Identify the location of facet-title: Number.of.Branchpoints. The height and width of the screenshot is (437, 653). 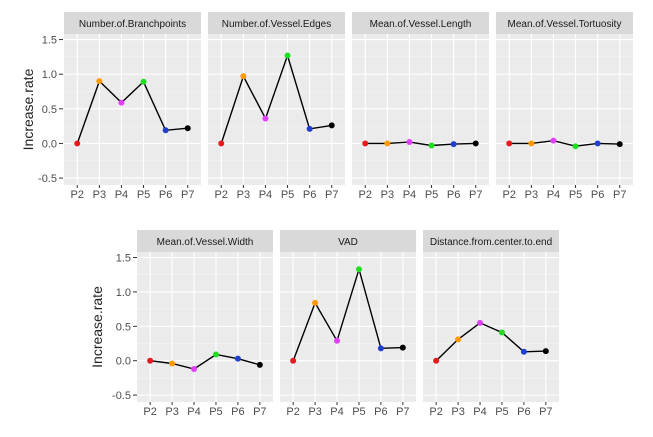
(132, 24).